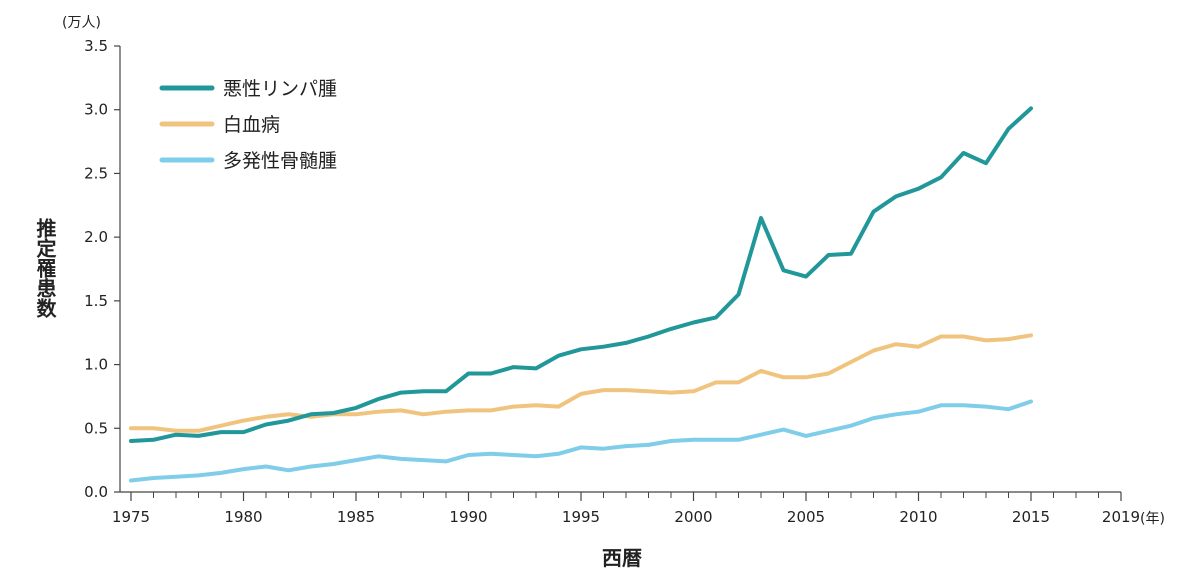 This screenshot has height=585, width=1200. What do you see at coordinates (622, 558) in the screenshot?
I see `x-axis-title: 西暦` at bounding box center [622, 558].